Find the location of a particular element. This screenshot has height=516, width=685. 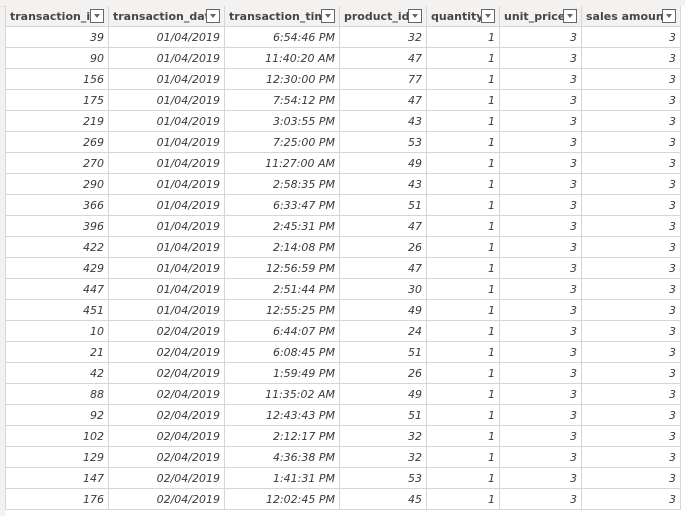

cell-transaction-time: 2:12:17 PM is located at coordinates (282, 436).